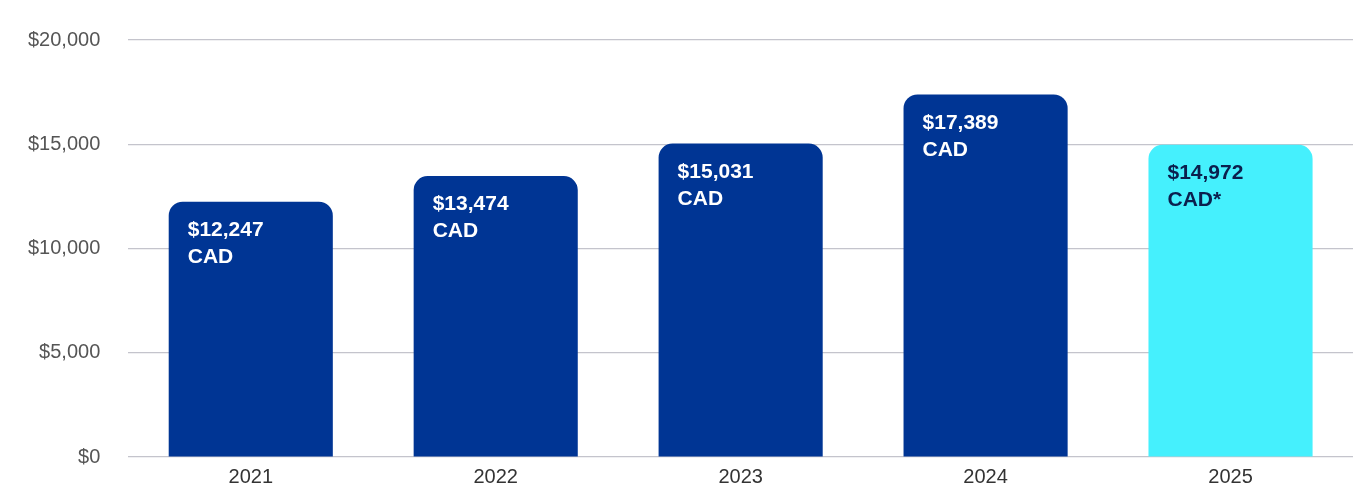 This screenshot has height=497, width=1355. Describe the element at coordinates (495, 475) in the screenshot. I see `x-tick-label: 2022` at that location.